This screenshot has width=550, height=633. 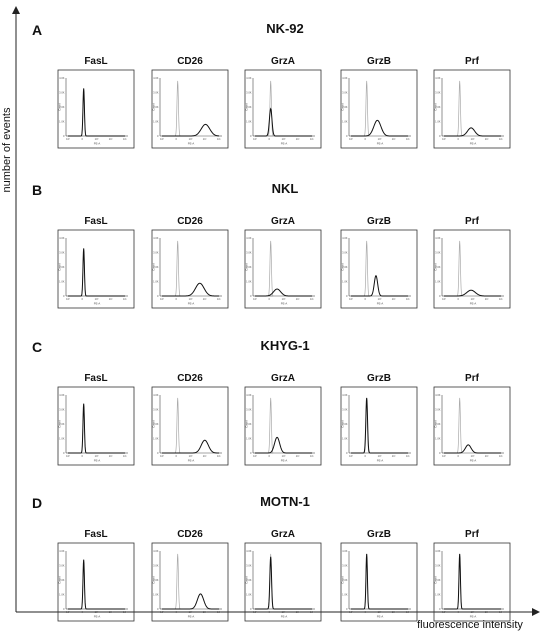 I want to click on panel-letter: B, so click(x=37, y=190).